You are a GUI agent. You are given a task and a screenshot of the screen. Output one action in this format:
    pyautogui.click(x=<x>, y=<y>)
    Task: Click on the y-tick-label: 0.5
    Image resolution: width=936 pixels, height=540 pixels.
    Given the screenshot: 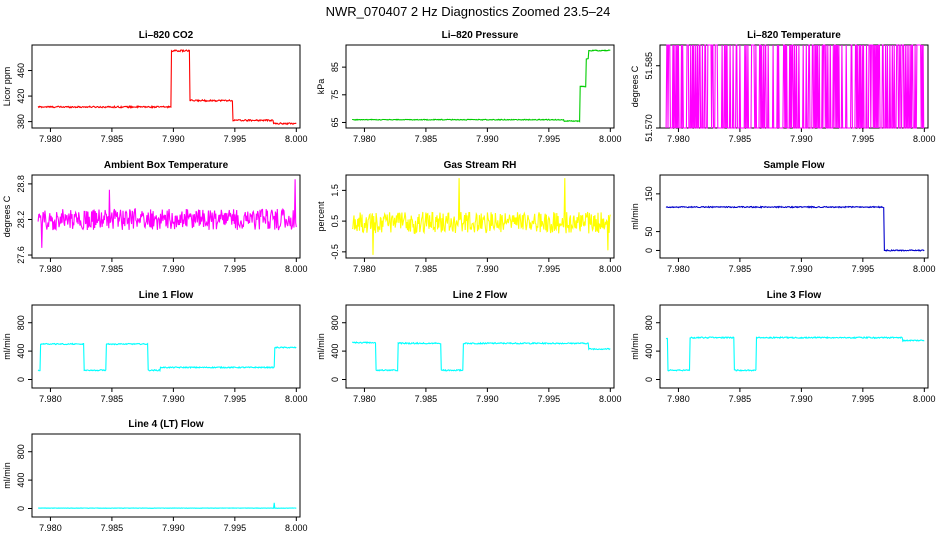 What is the action you would take?
    pyautogui.click(x=335, y=221)
    